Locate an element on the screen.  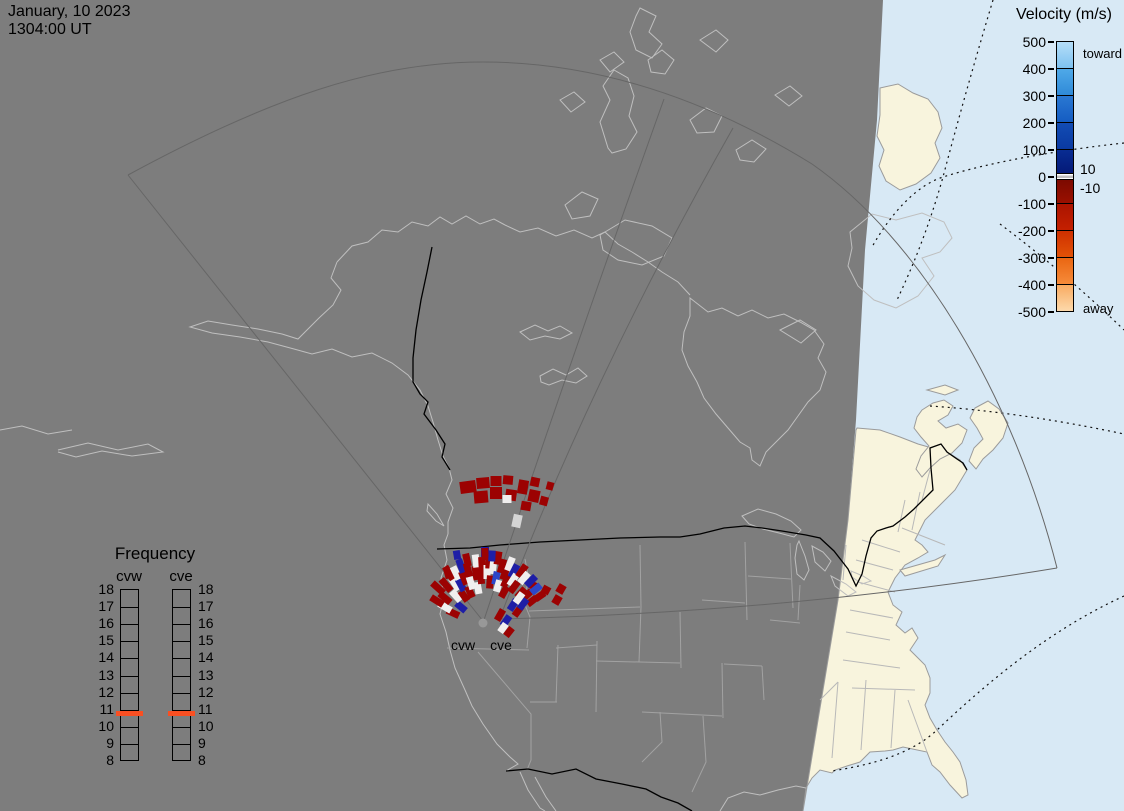
great-slave-lake is located at coordinates (563, 376).